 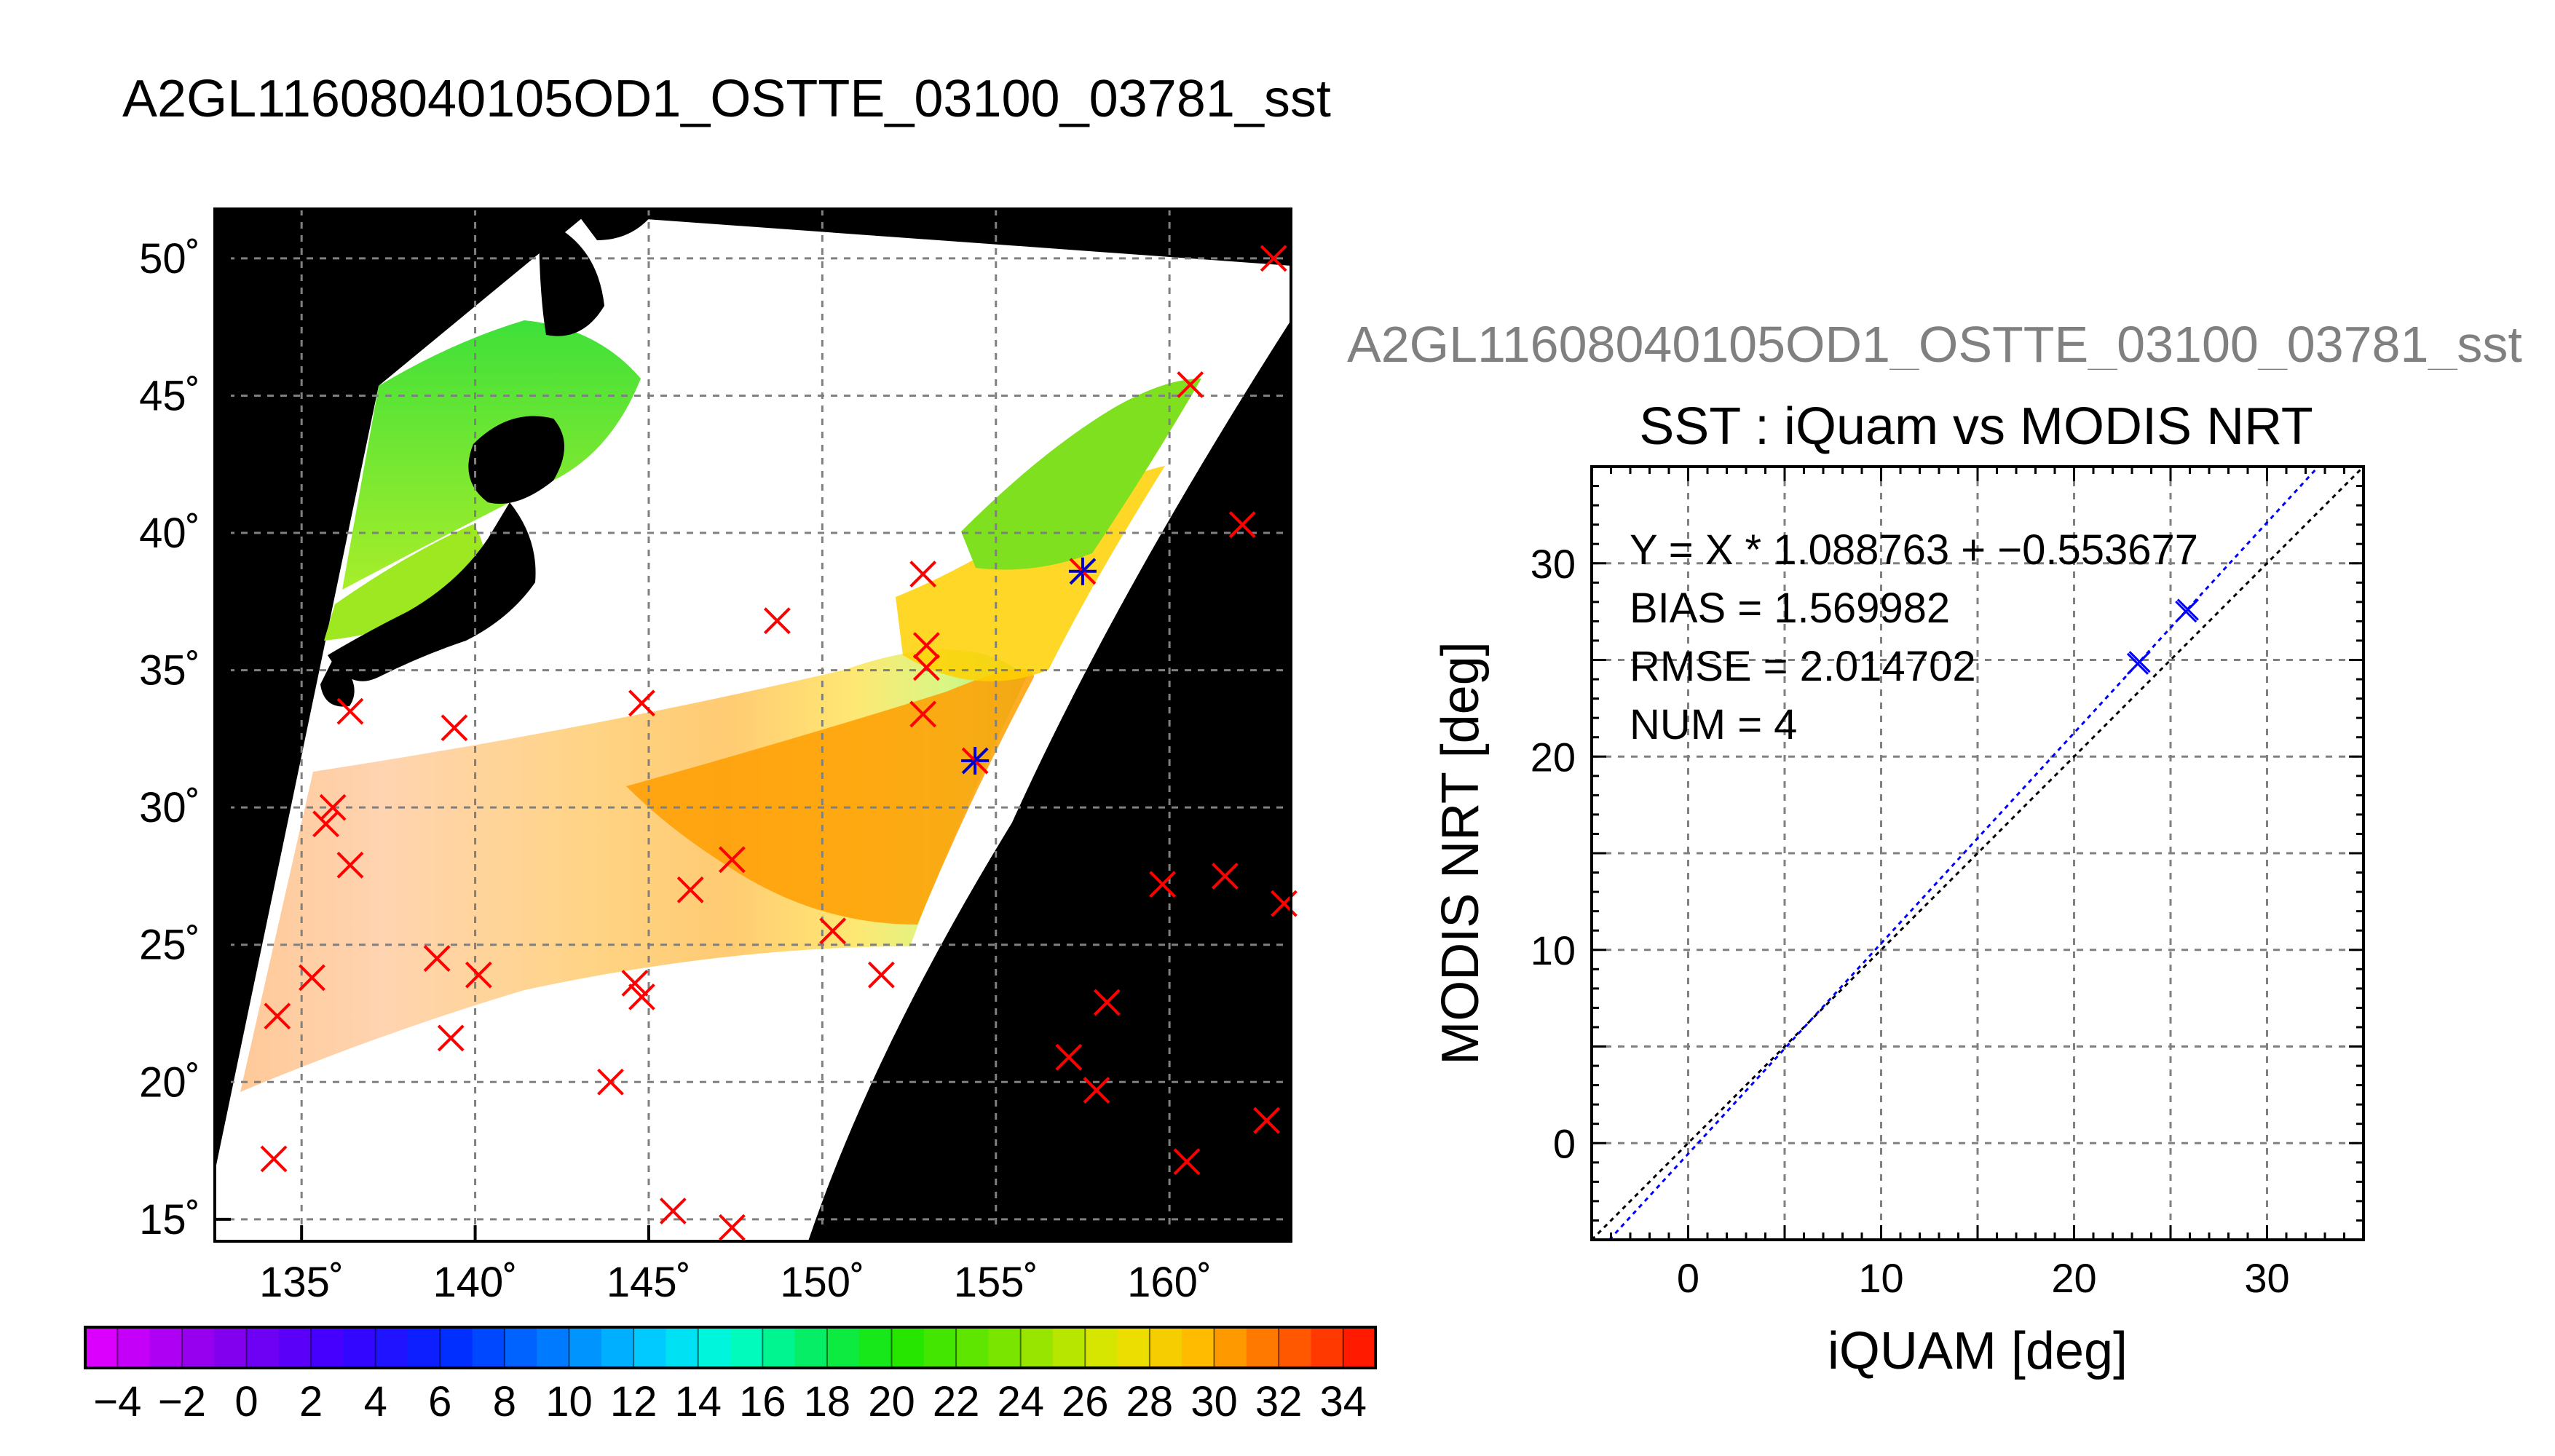 What do you see at coordinates (956, 1401) in the screenshot?
I see `colorbar-tick-label: 22` at bounding box center [956, 1401].